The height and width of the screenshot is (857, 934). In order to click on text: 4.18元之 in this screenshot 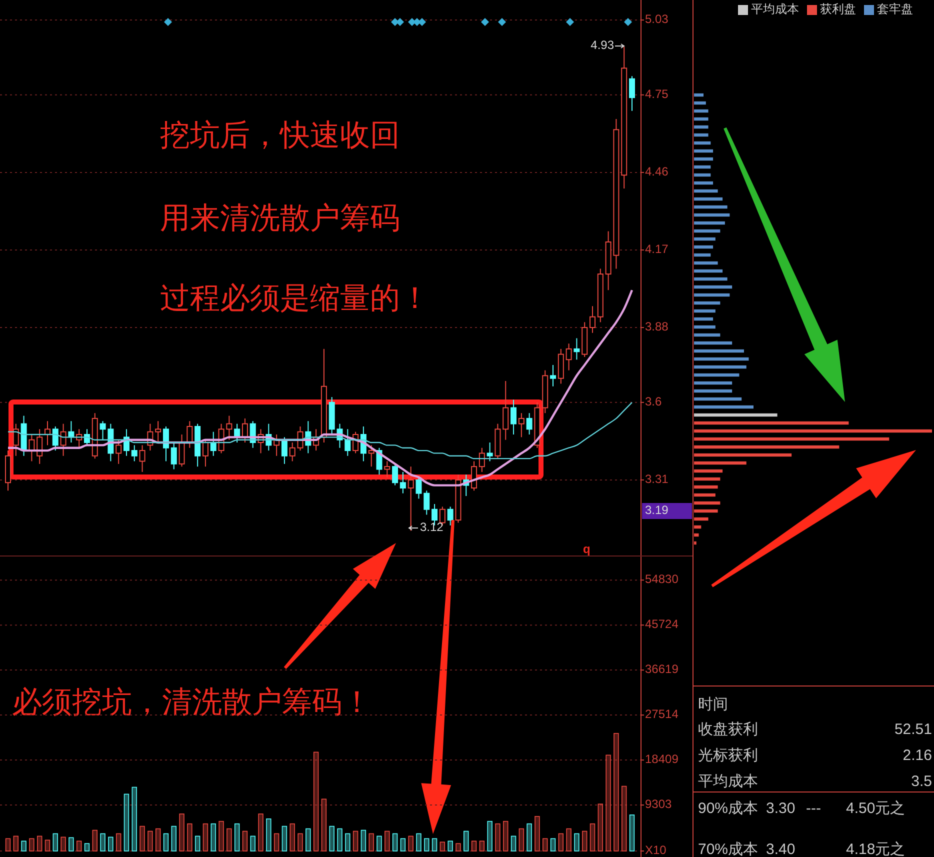, I will do `click(876, 848)`.